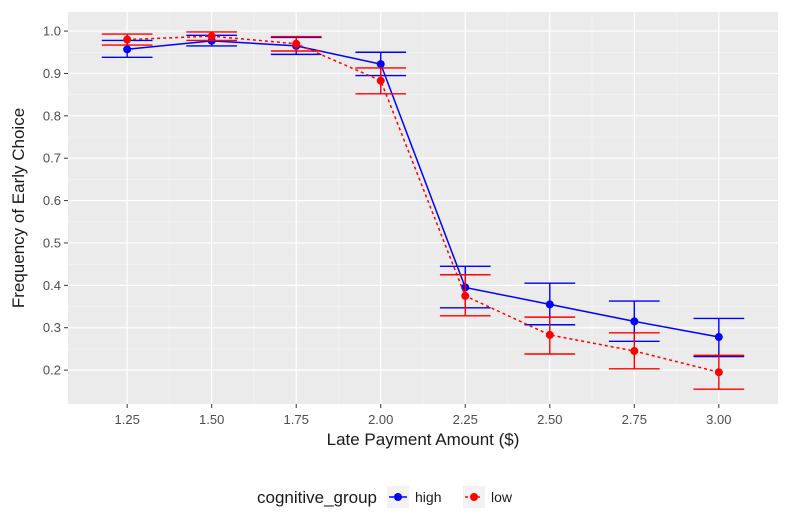 The image size is (788, 513). What do you see at coordinates (385, 497) in the screenshot?
I see `legend: cognitive_group high low` at bounding box center [385, 497].